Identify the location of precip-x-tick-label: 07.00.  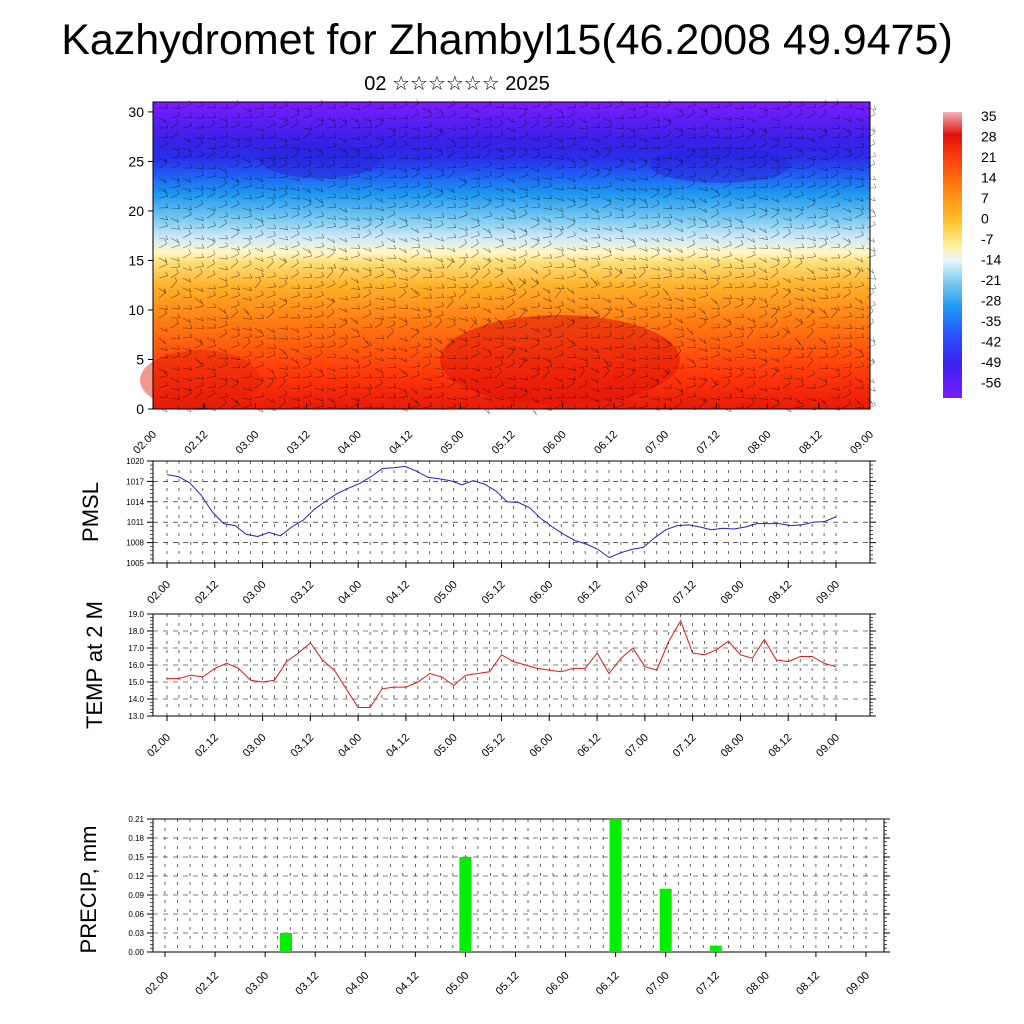
(658, 984).